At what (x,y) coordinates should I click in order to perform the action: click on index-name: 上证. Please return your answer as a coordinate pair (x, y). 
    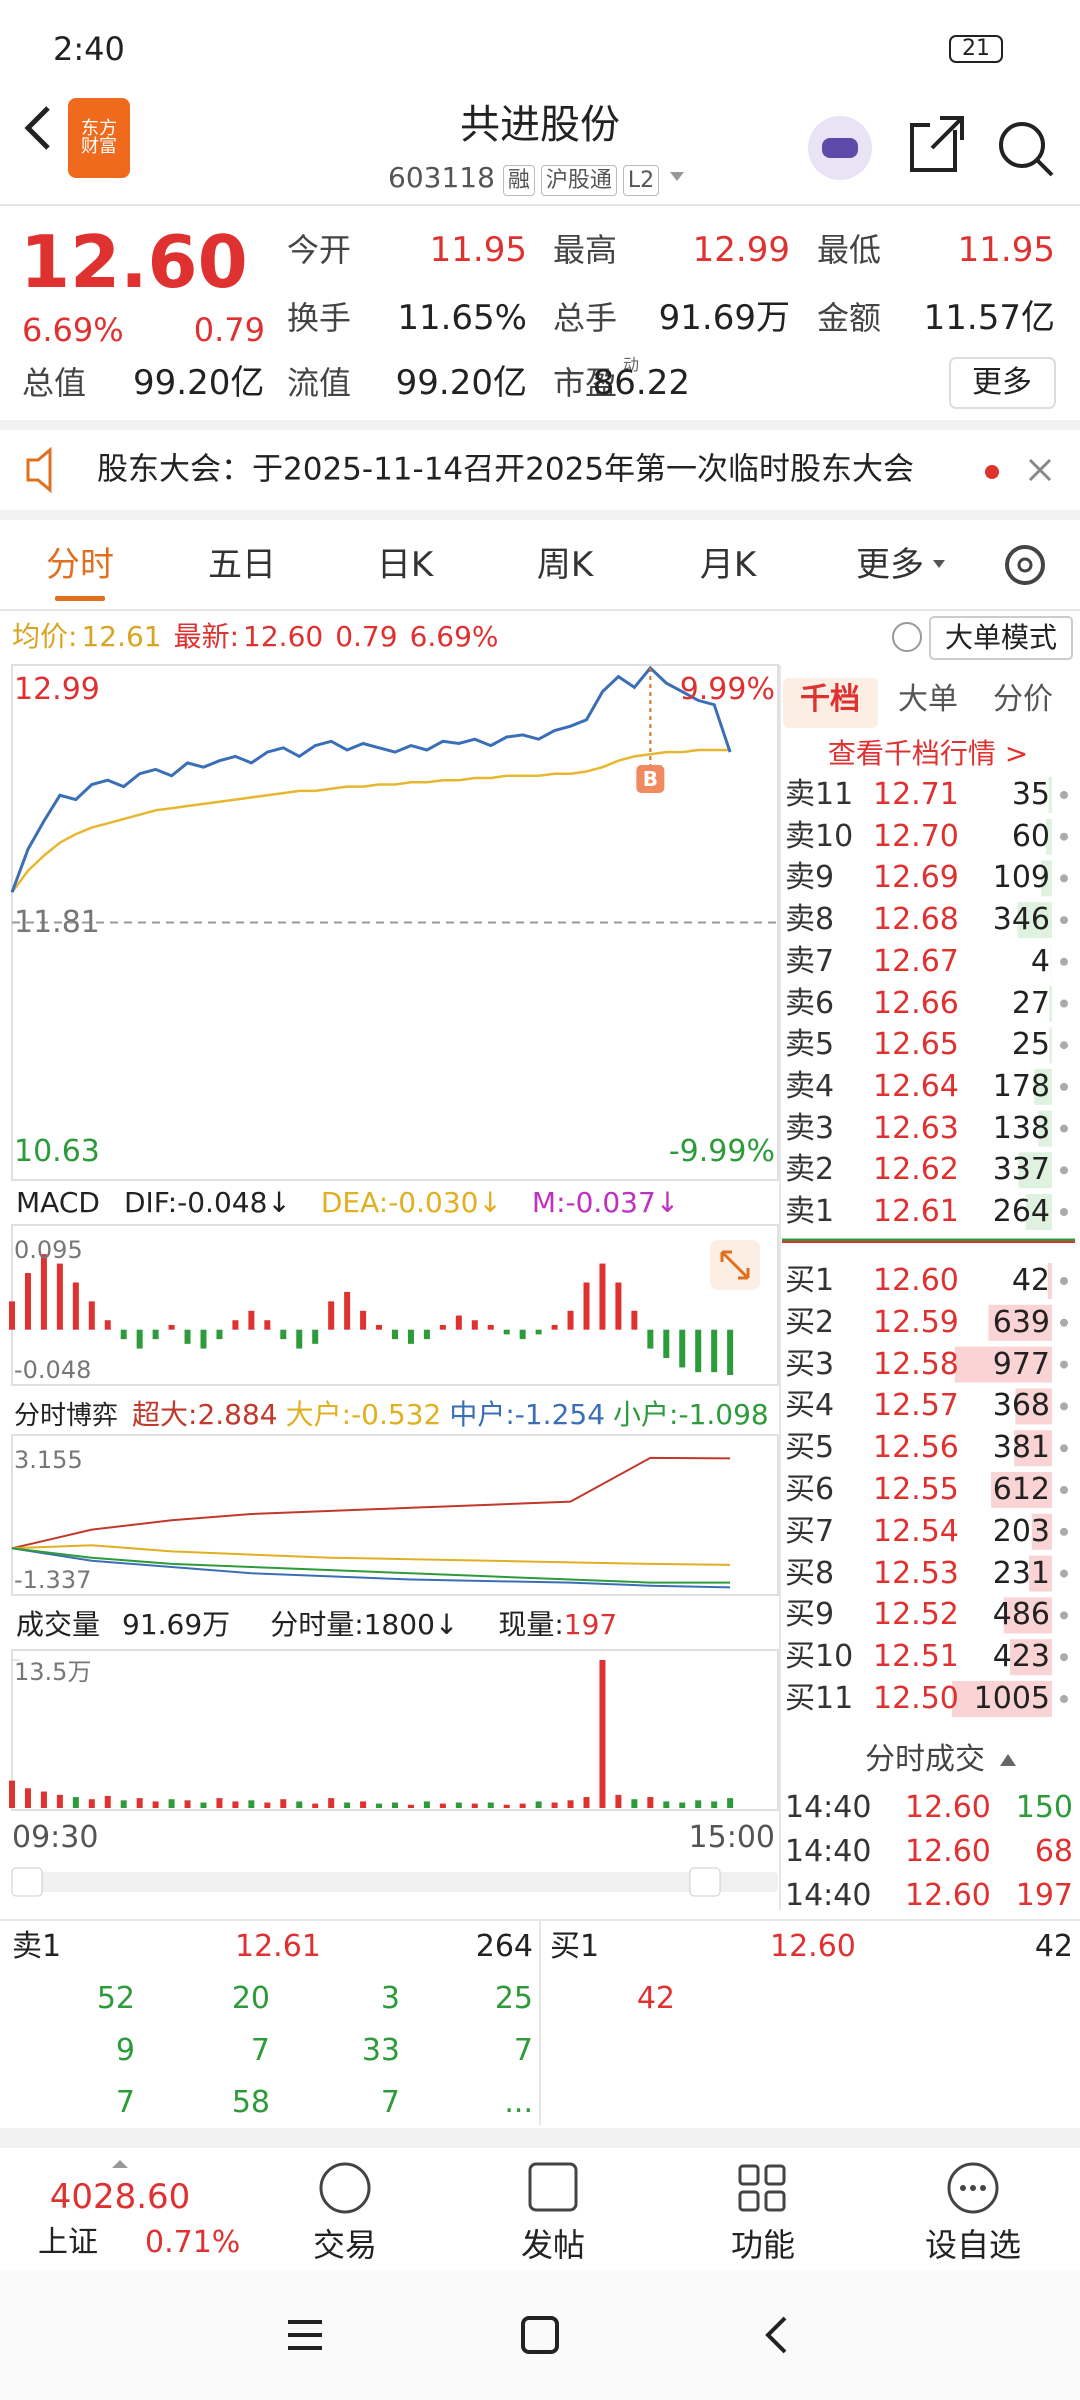
    Looking at the image, I should click on (68, 2242).